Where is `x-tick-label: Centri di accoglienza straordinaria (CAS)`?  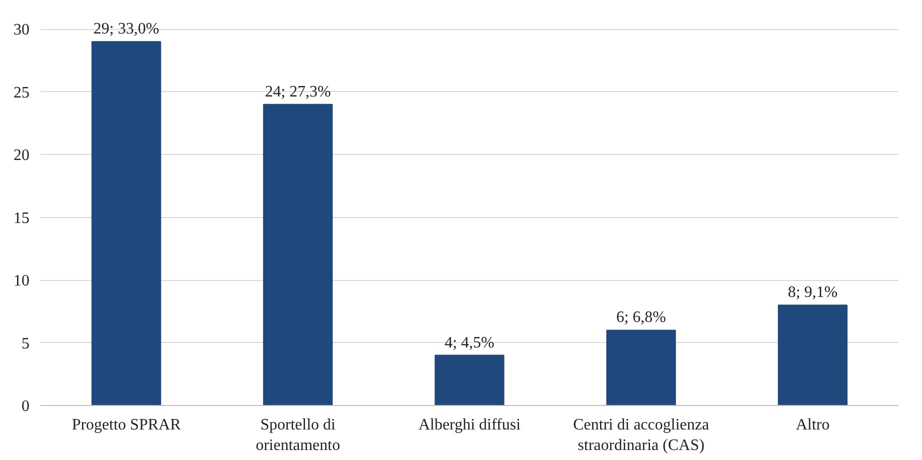 x-tick-label: Centri di accoglienza straordinaria (CAS) is located at coordinates (641, 435).